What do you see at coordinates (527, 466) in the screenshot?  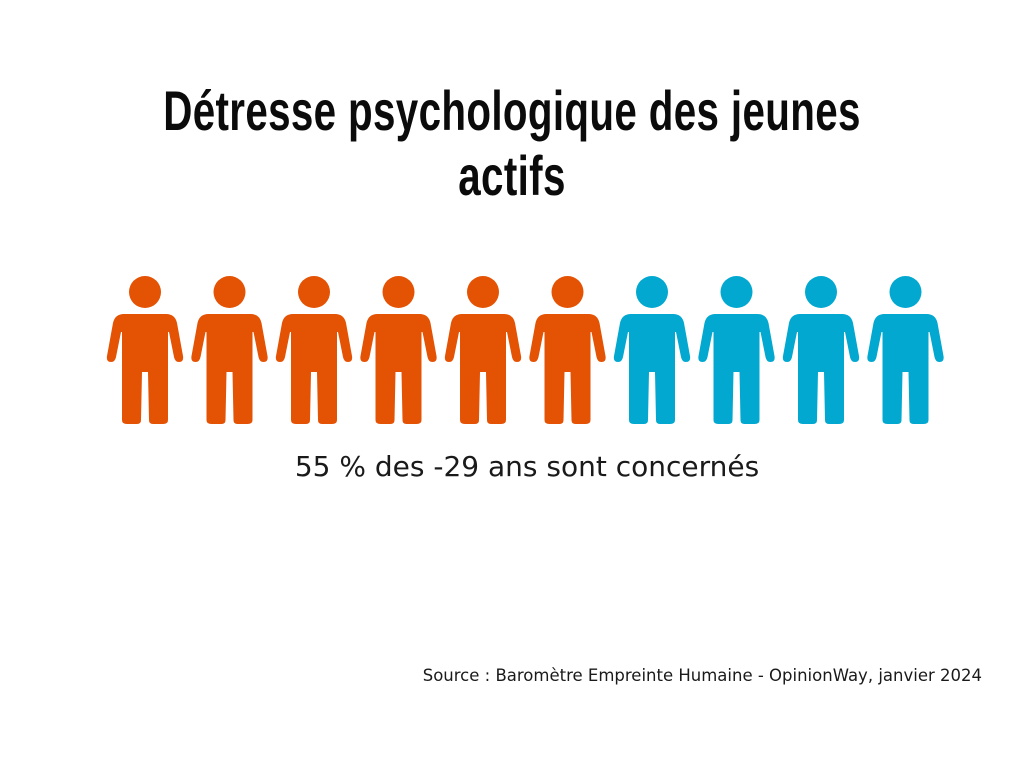 I see `caption: 55 % des -29 ans sont concernés` at bounding box center [527, 466].